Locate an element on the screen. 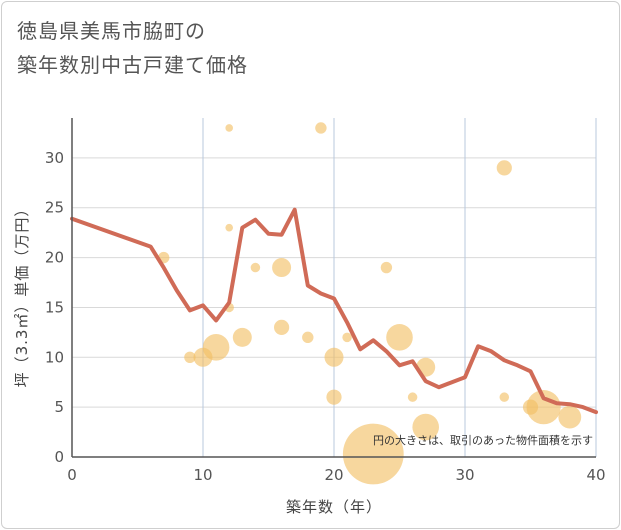 The image size is (621, 530). bubble-size-note: 円の大きさは、取引のあった物件面積を示す is located at coordinates (483, 440).